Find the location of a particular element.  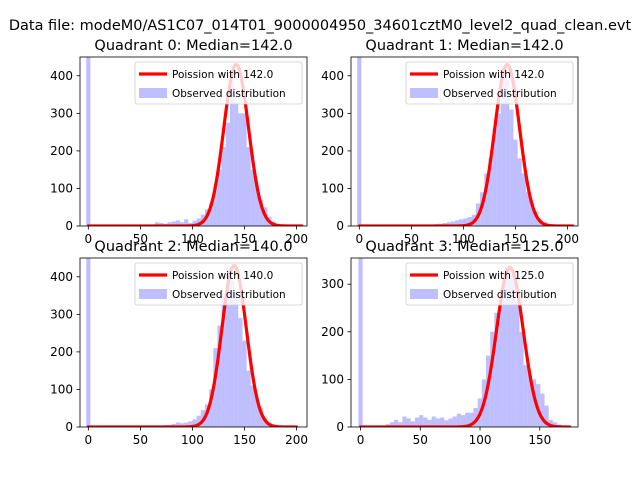

quadrant-3-plot-area is located at coordinates (465, 342).